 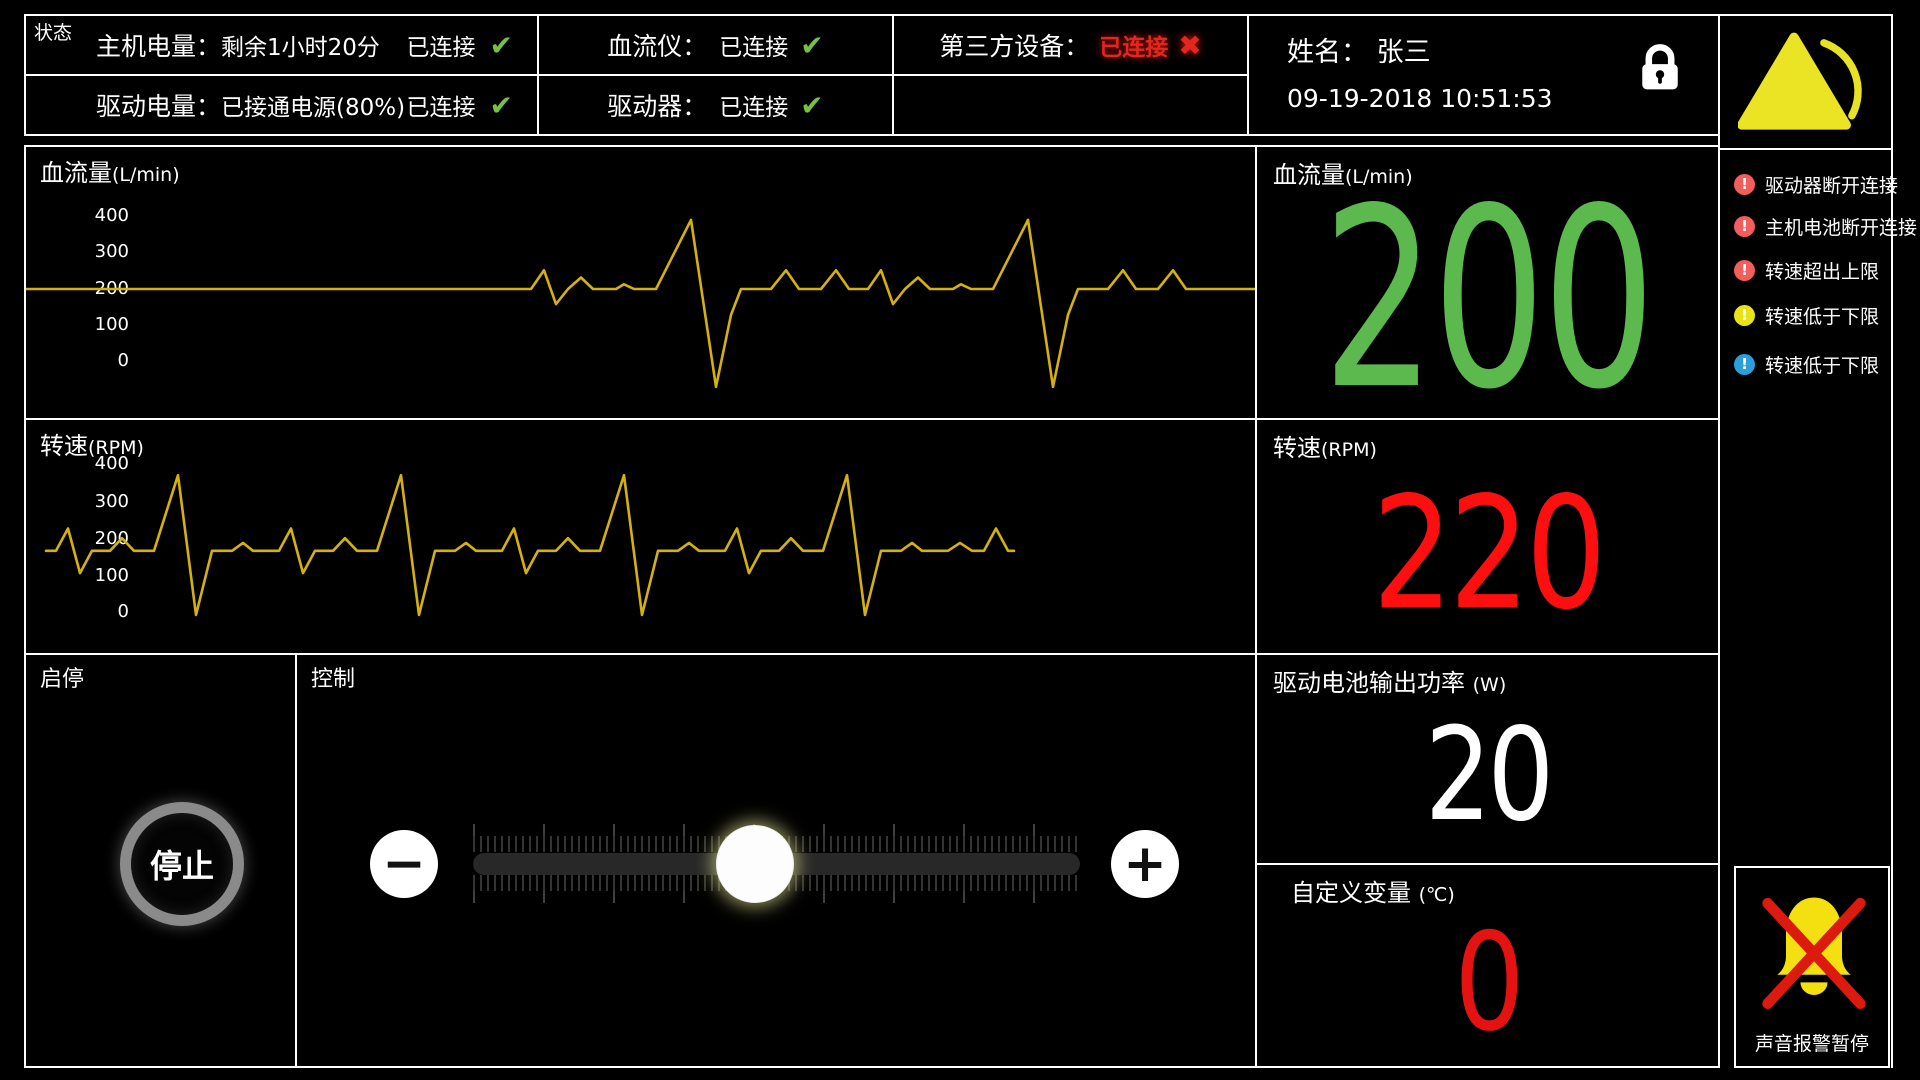 I want to click on alarm-item: ! 驱动器断开连接, so click(x=1816, y=184).